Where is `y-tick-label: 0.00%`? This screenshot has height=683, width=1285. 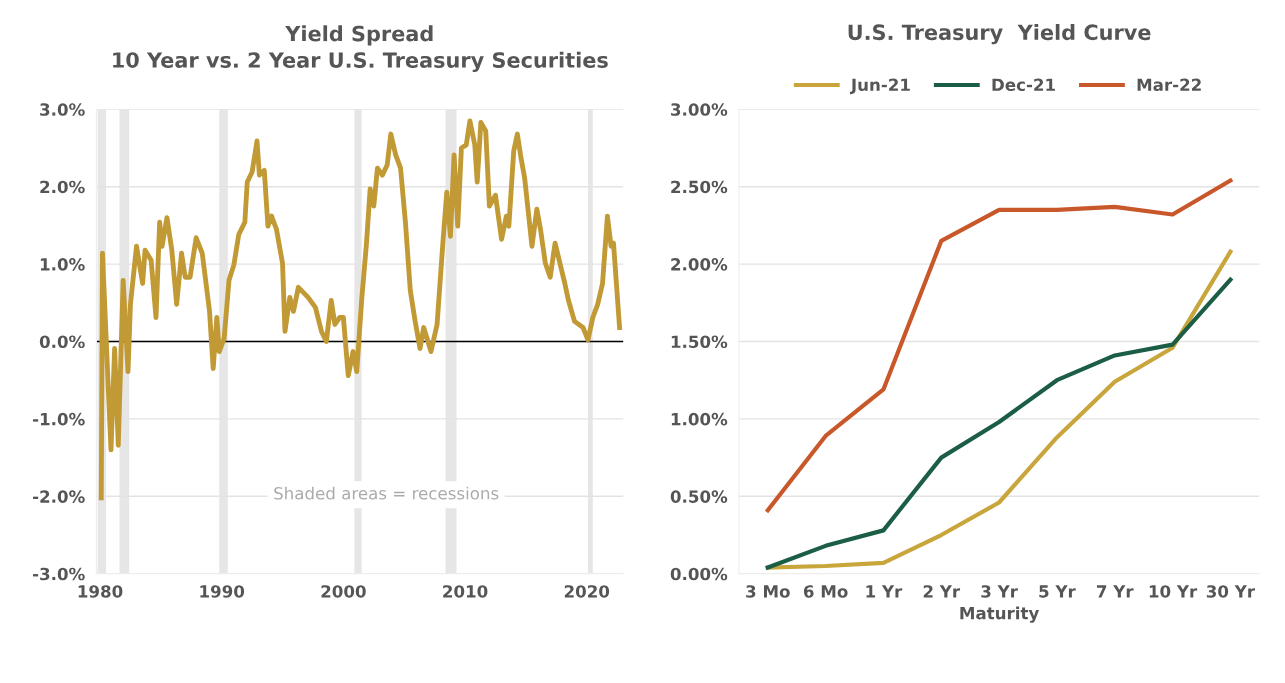 y-tick-label: 0.00% is located at coordinates (699, 574).